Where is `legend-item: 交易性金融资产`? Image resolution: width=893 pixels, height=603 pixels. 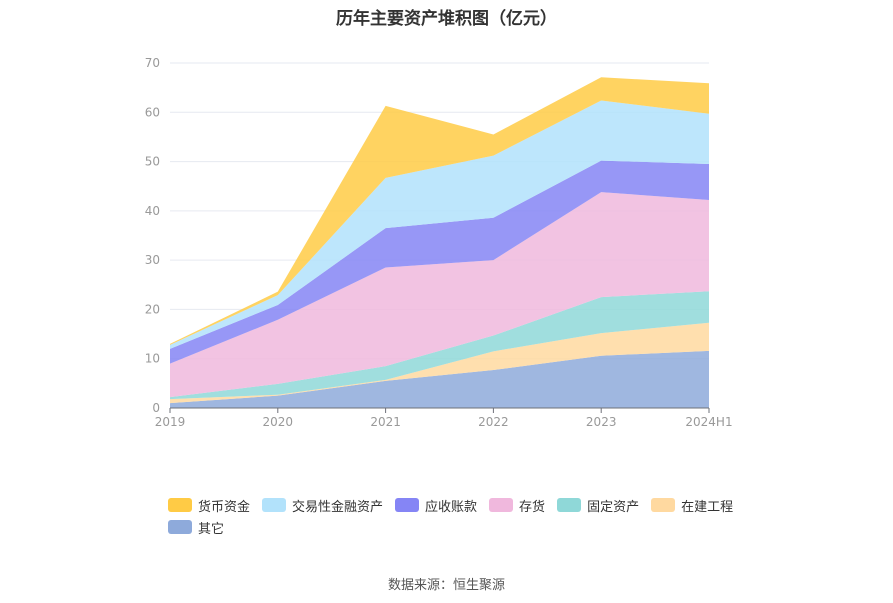
legend-item: 交易性金融资产 is located at coordinates (322, 505).